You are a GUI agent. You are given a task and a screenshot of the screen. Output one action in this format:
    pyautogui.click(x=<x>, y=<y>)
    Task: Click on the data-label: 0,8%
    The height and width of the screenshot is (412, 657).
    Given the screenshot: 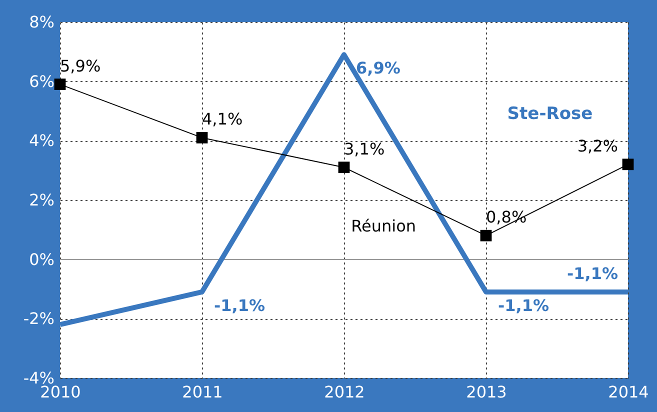 What is the action you would take?
    pyautogui.click(x=506, y=217)
    